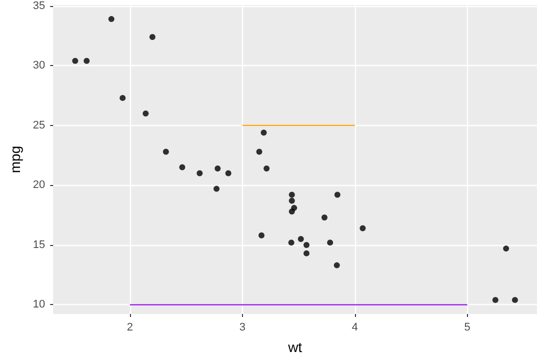 Image resolution: width=543 pixels, height=359 pixels. I want to click on y-tick-label: 15, so click(39, 244).